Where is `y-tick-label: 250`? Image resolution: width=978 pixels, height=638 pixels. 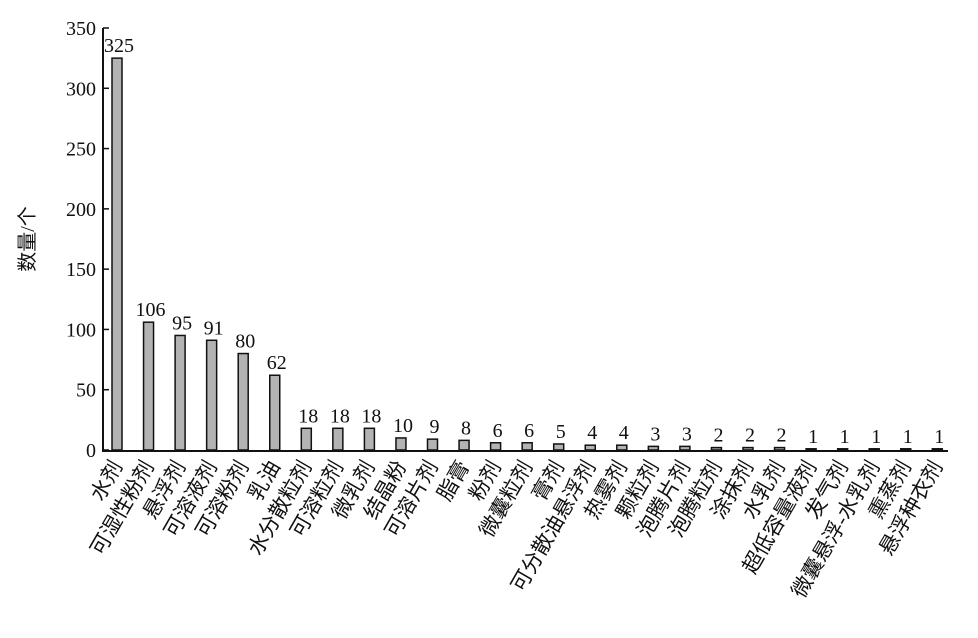
y-tick-label: 250 is located at coordinates (81, 150).